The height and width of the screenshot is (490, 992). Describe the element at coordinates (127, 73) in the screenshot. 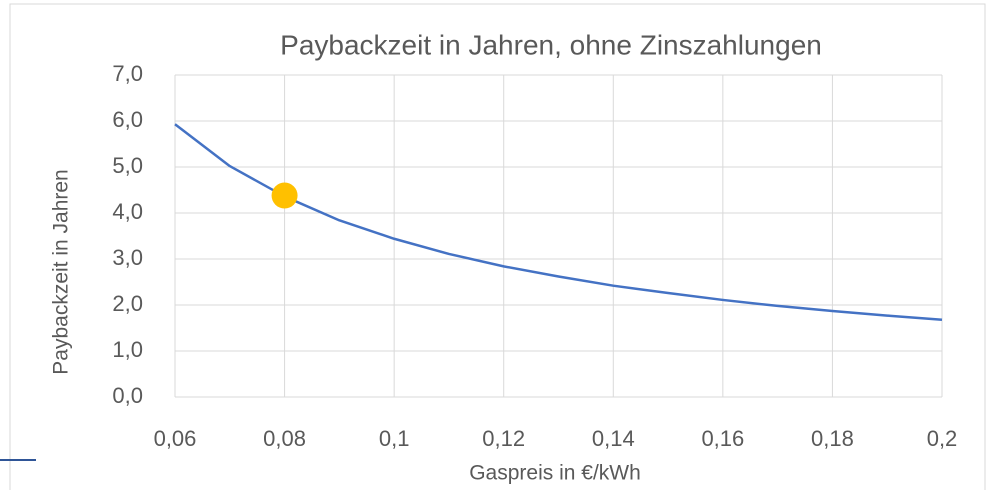

I see `y-tick-label: 7,0` at that location.